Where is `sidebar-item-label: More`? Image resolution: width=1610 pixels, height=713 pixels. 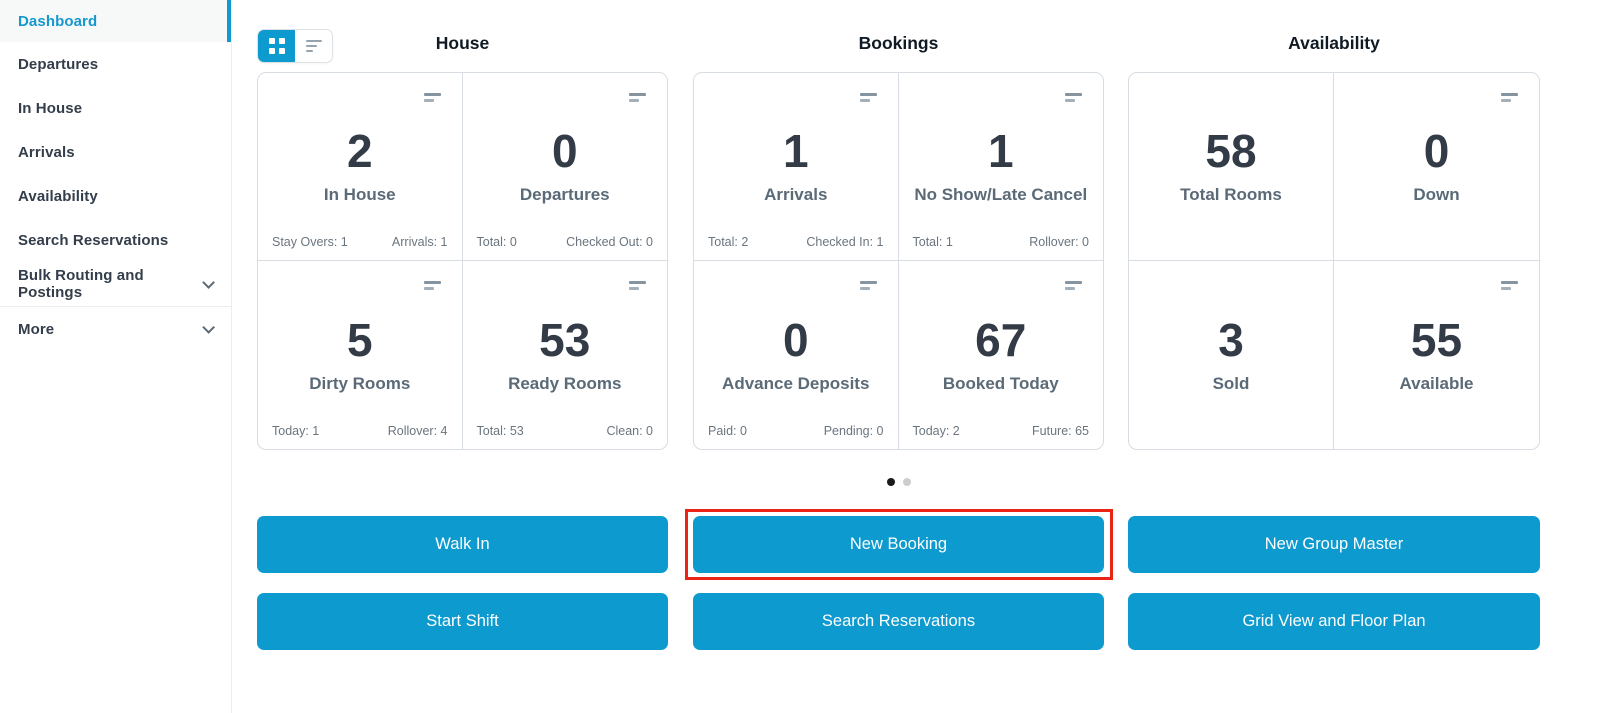
sidebar-item-label: More is located at coordinates (36, 329).